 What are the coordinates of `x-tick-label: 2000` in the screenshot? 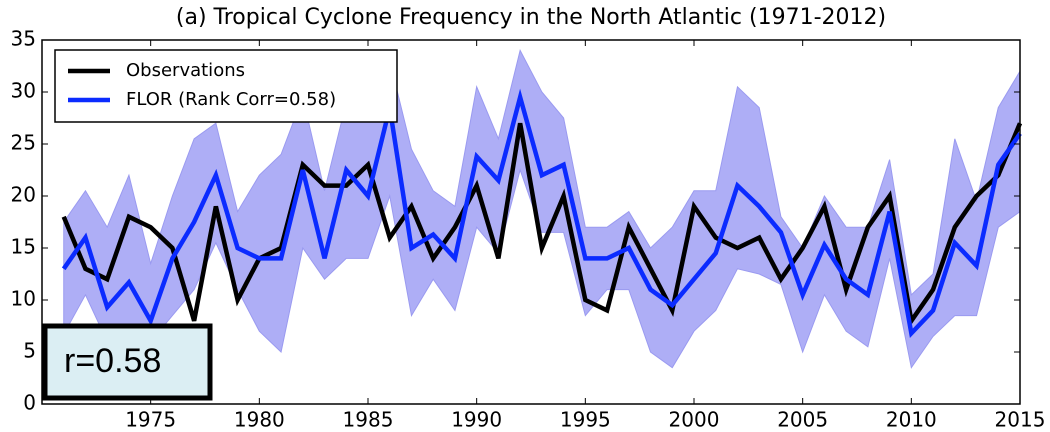 It's located at (694, 420).